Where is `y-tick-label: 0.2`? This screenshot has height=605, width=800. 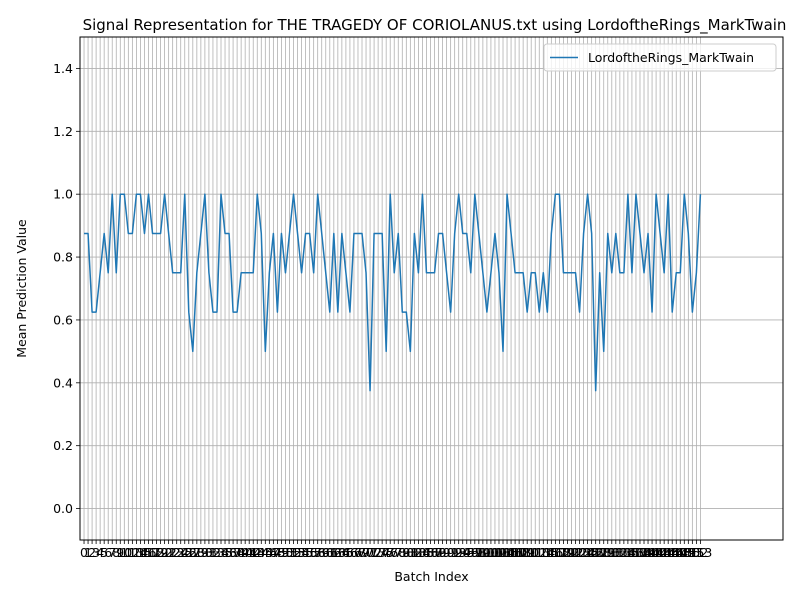
y-tick-label: 0.2 is located at coordinates (63, 445).